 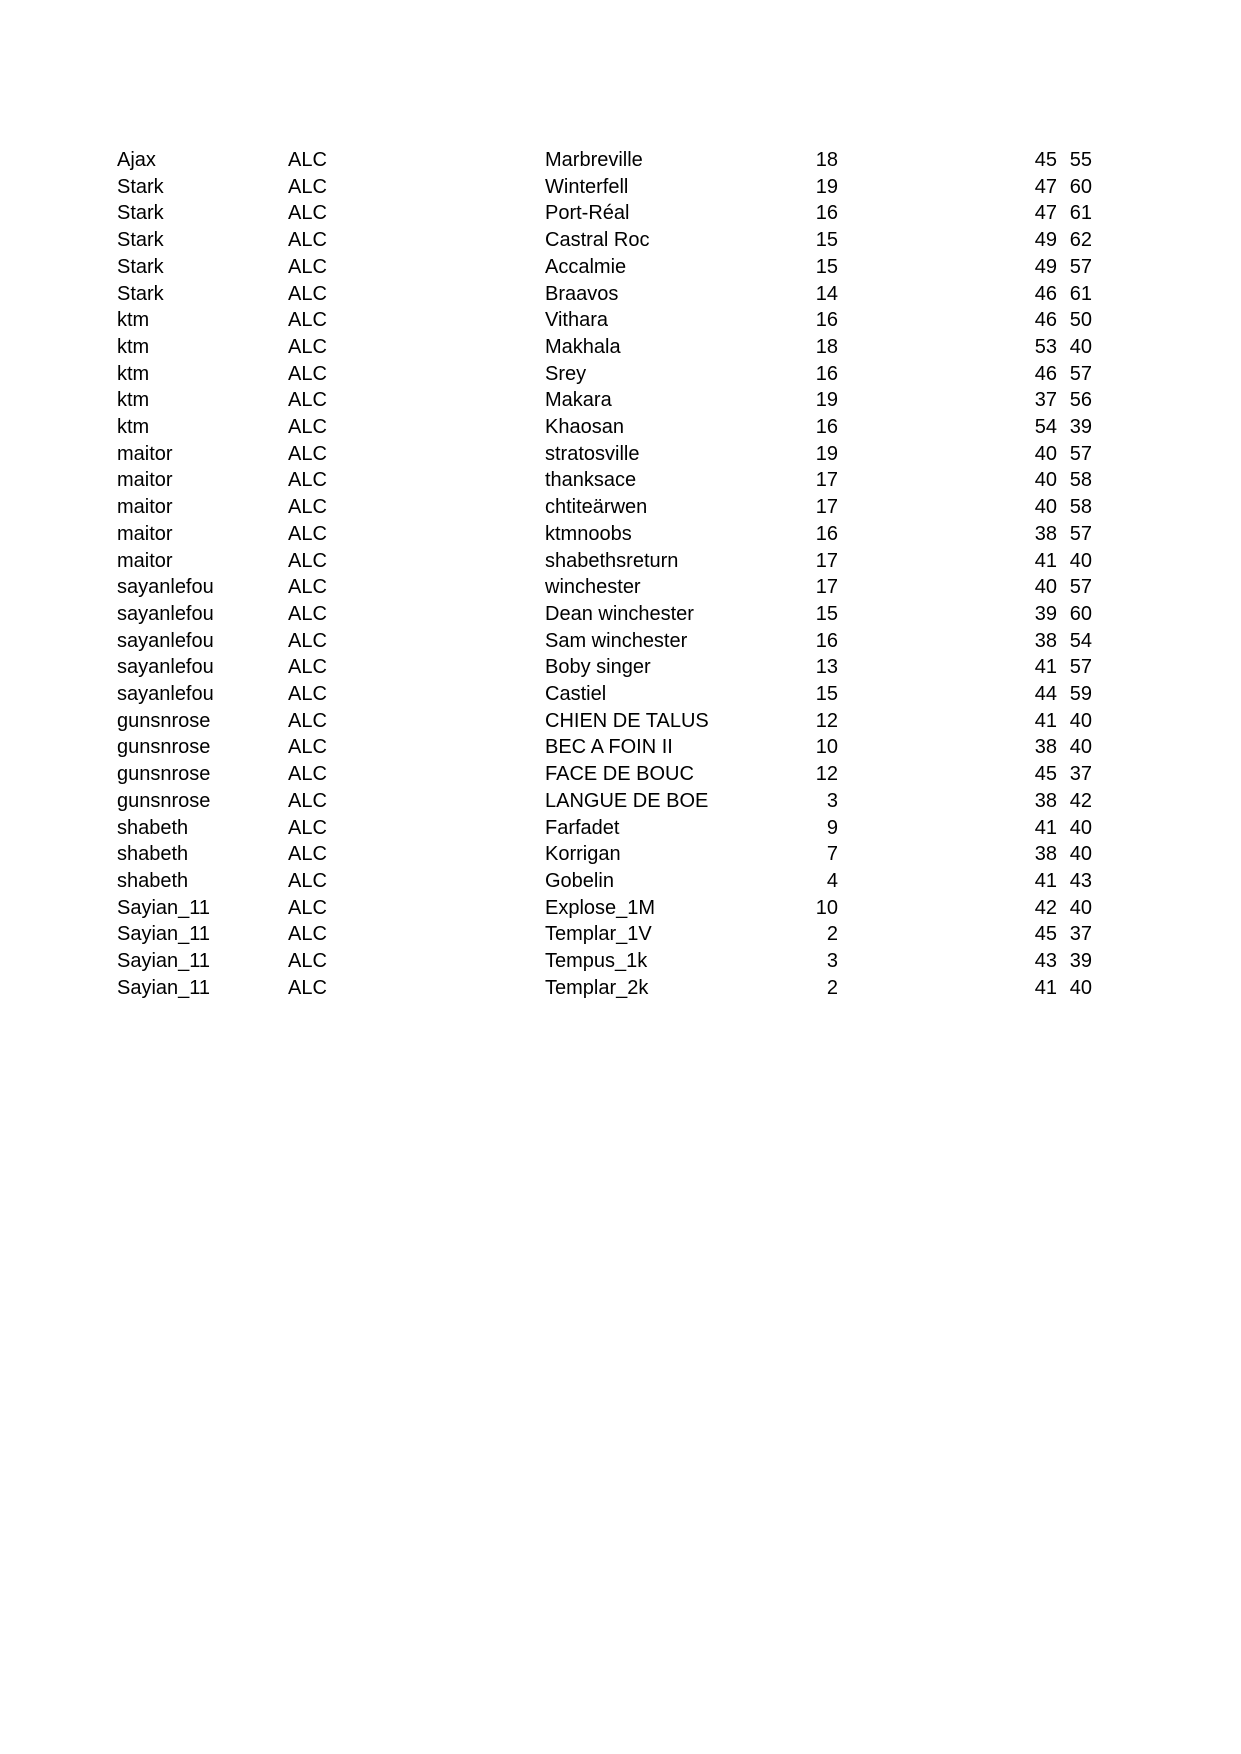 What do you see at coordinates (587, 213) in the screenshot?
I see `city-cell: Port-Réal` at bounding box center [587, 213].